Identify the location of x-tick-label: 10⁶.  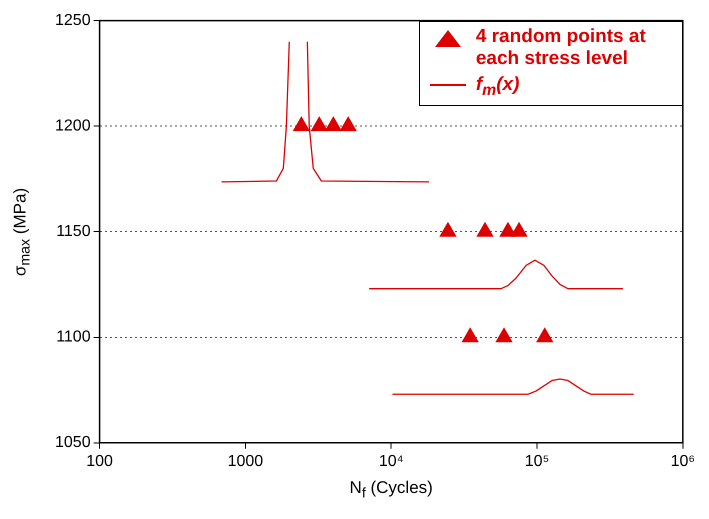
(683, 461).